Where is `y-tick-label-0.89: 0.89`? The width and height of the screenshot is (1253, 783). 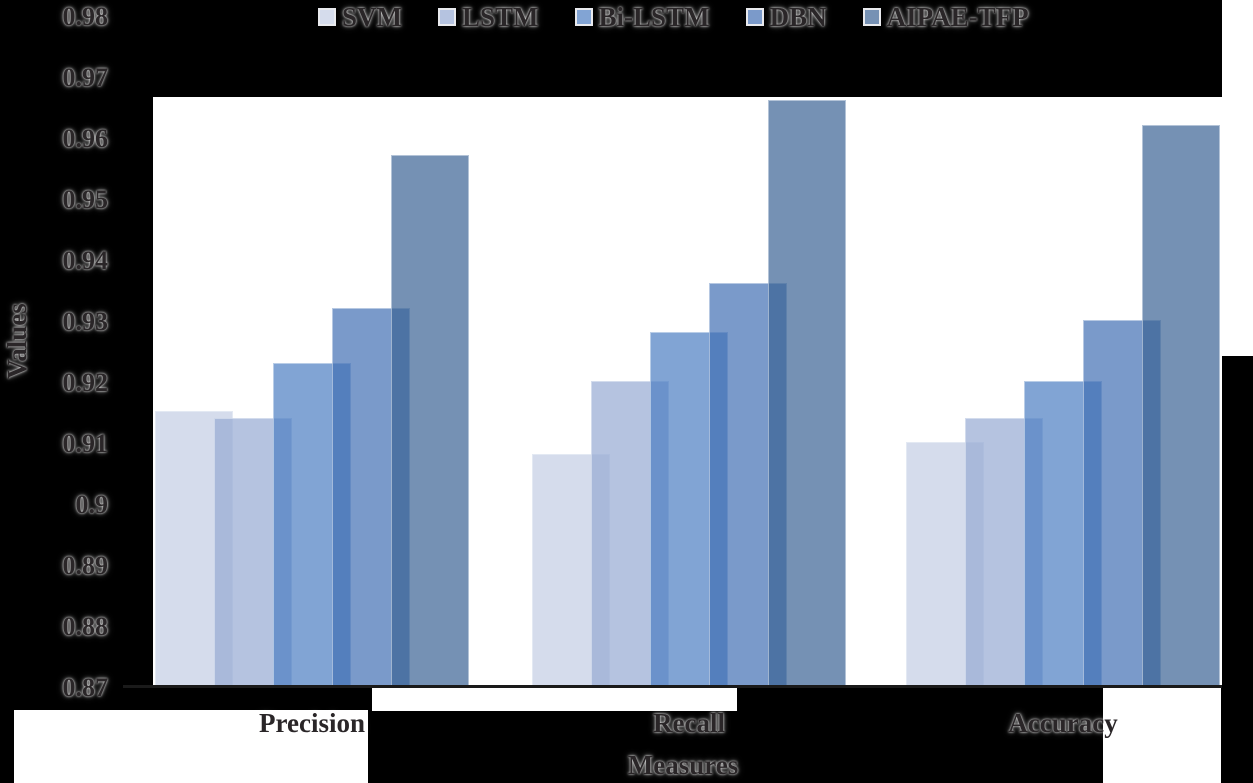 y-tick-label-0.89: 0.89 is located at coordinates (85, 565).